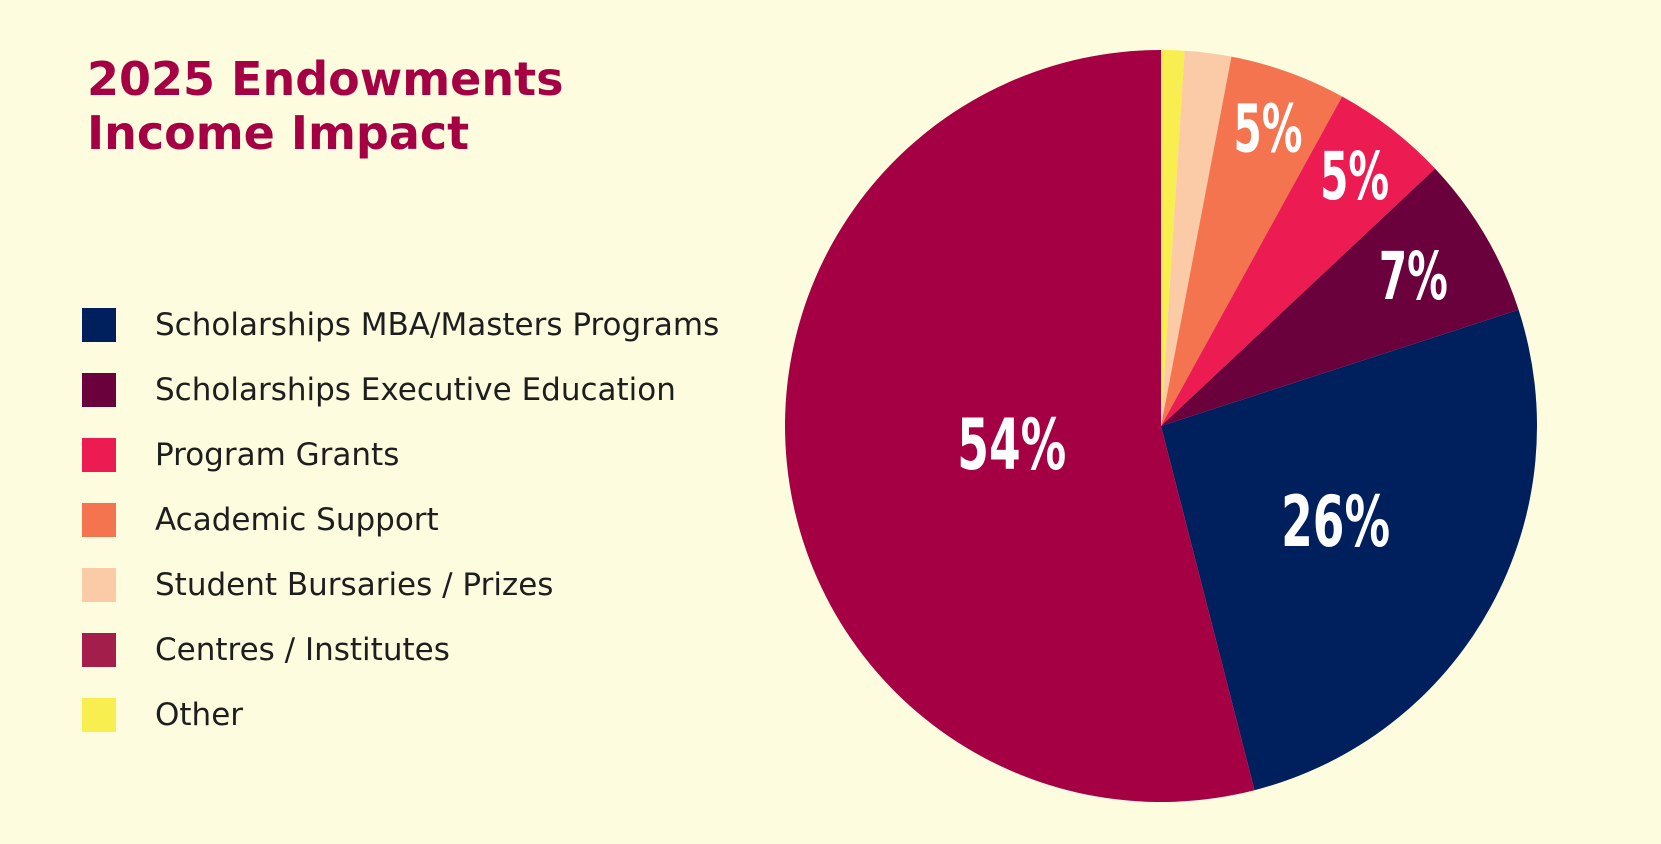 The width and height of the screenshot is (1661, 844). Describe the element at coordinates (1196, 238) in the screenshot. I see `slice-student-bursaries` at that location.